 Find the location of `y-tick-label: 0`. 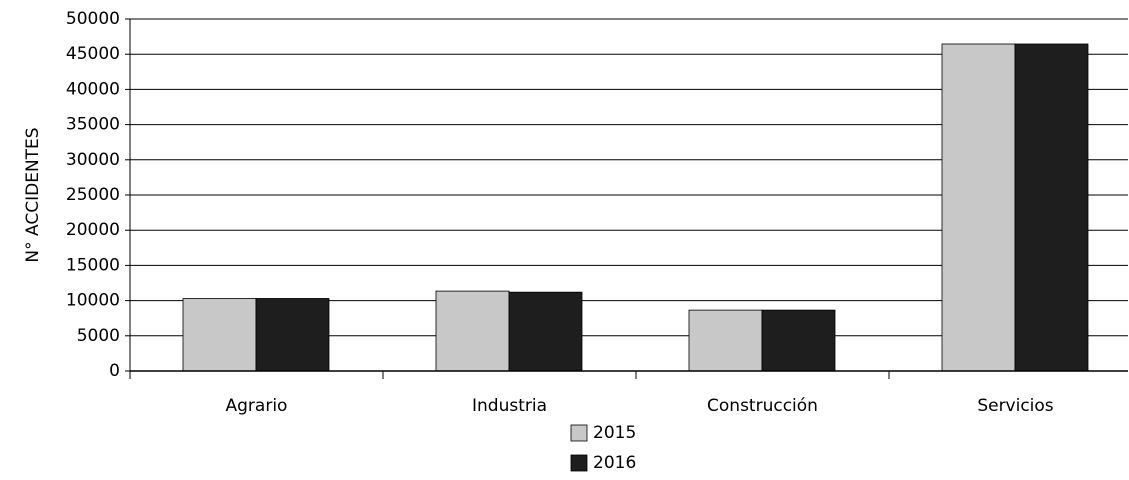

y-tick-label: 0 is located at coordinates (114, 371).